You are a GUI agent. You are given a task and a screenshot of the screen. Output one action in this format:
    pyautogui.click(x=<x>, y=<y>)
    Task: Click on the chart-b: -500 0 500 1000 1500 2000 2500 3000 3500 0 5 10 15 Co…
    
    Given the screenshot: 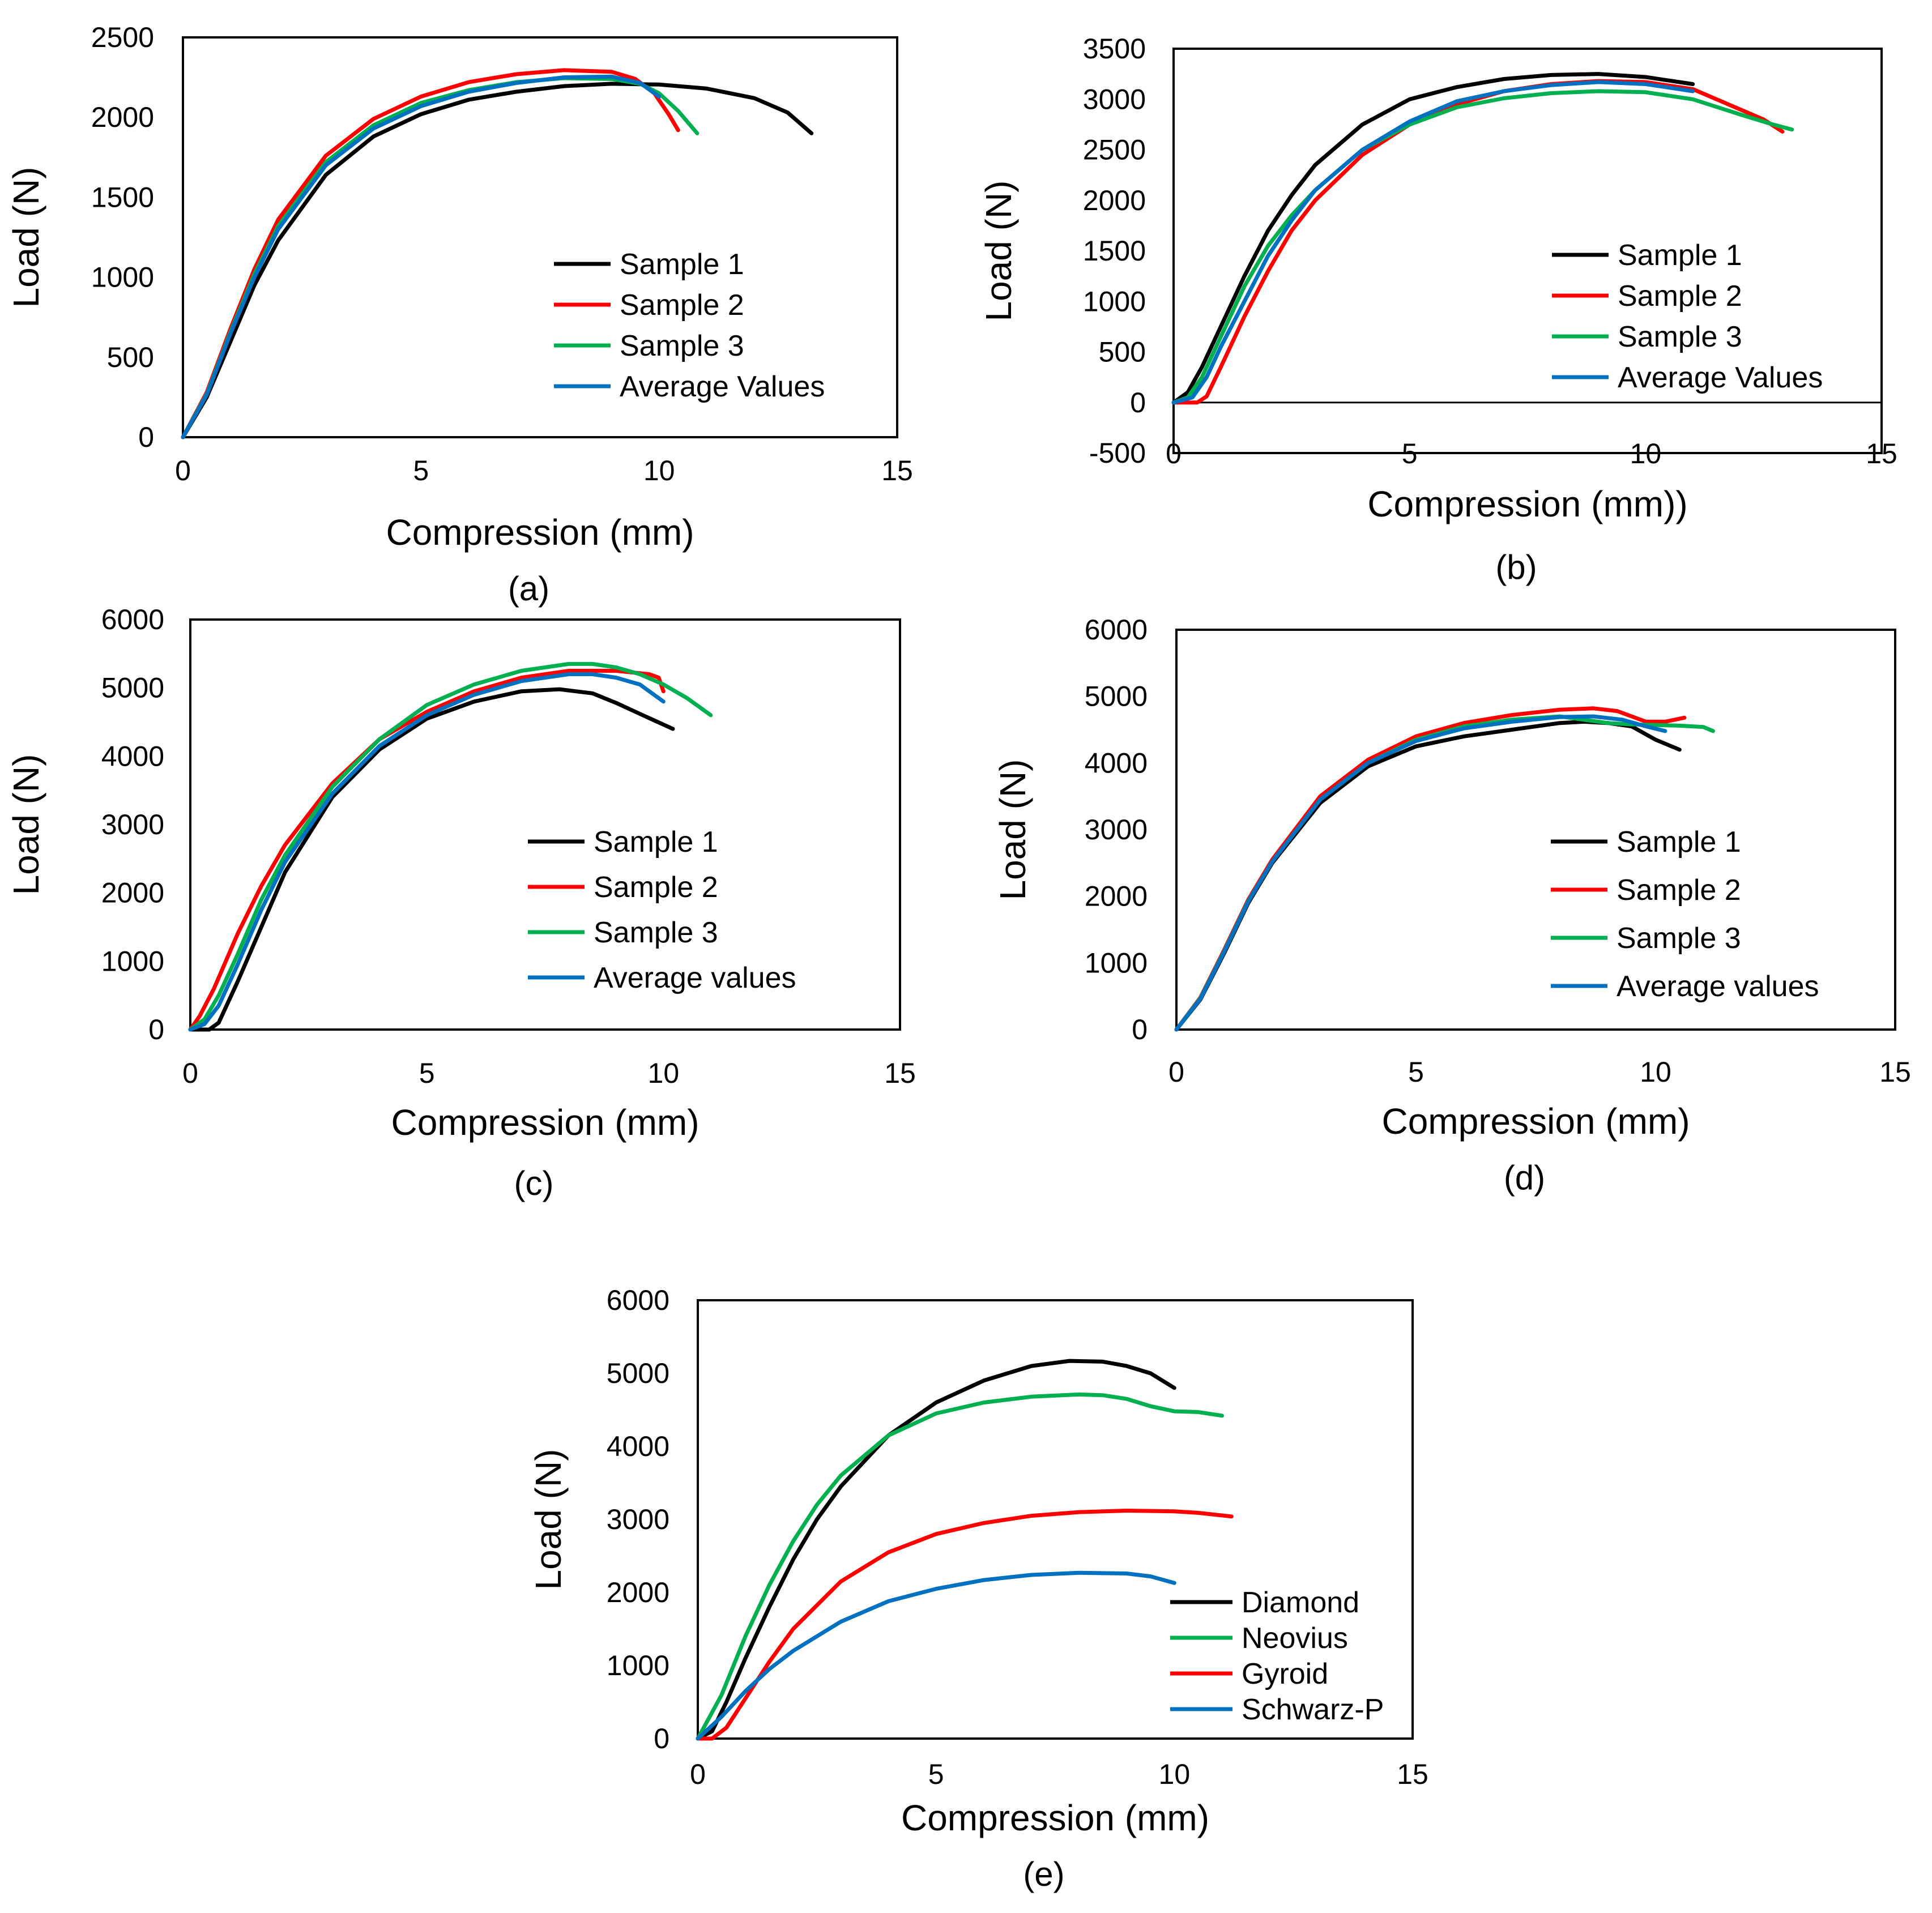 What is the action you would take?
    pyautogui.click(x=1437, y=310)
    